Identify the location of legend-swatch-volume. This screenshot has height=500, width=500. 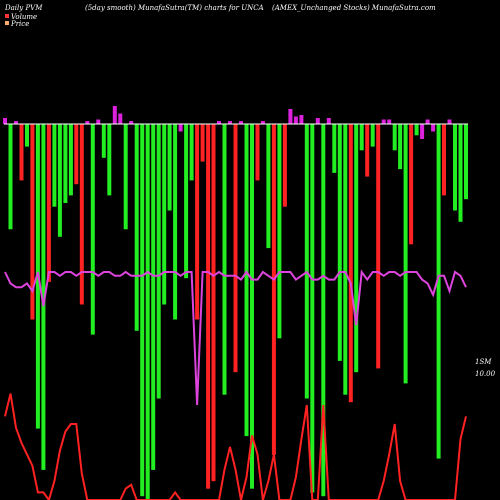
(7, 16).